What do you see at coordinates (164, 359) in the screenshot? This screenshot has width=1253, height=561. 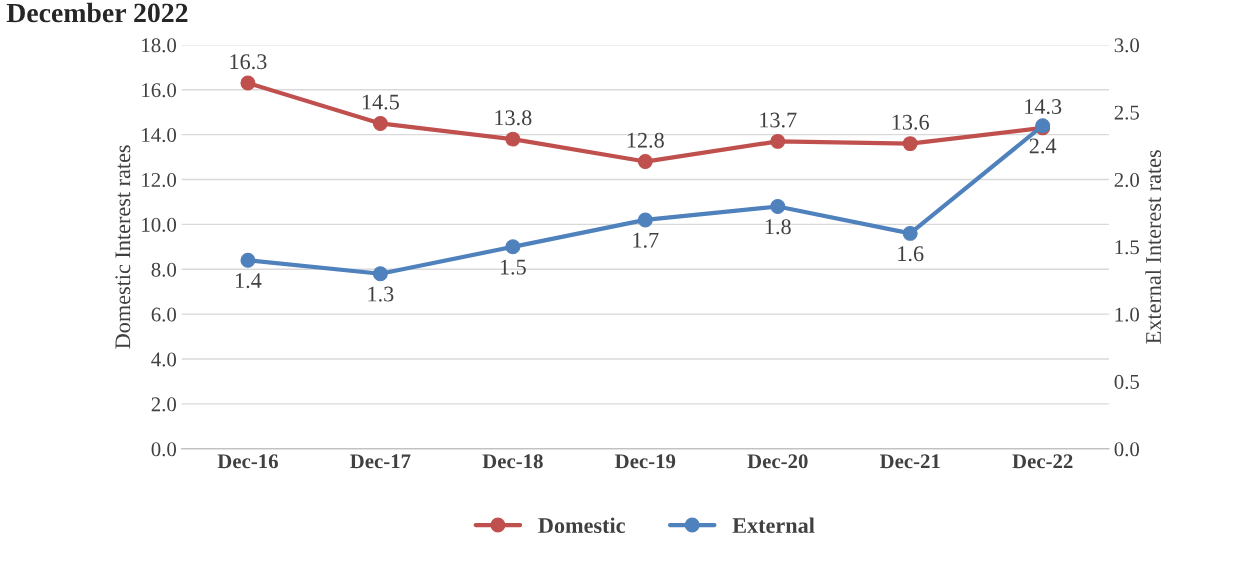 I see `y-tick-label: 4.0` at bounding box center [164, 359].